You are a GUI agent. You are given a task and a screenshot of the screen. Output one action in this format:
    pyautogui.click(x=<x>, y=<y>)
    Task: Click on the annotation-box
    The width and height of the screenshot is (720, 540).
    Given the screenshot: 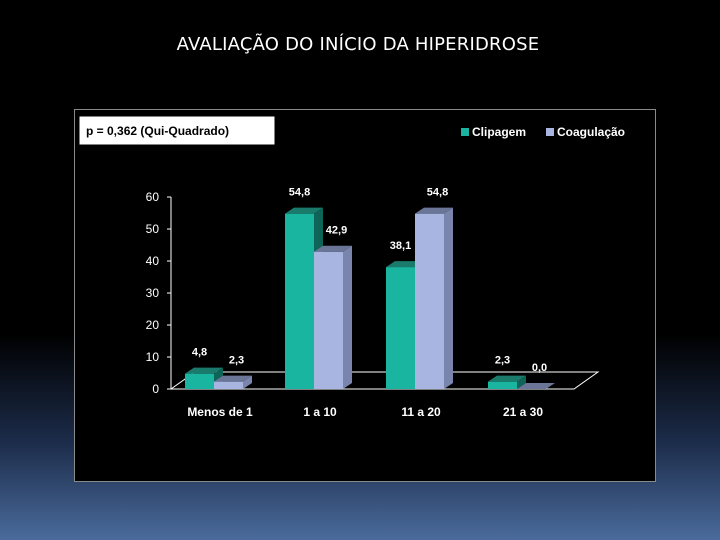 What is the action you would take?
    pyautogui.click(x=177, y=130)
    